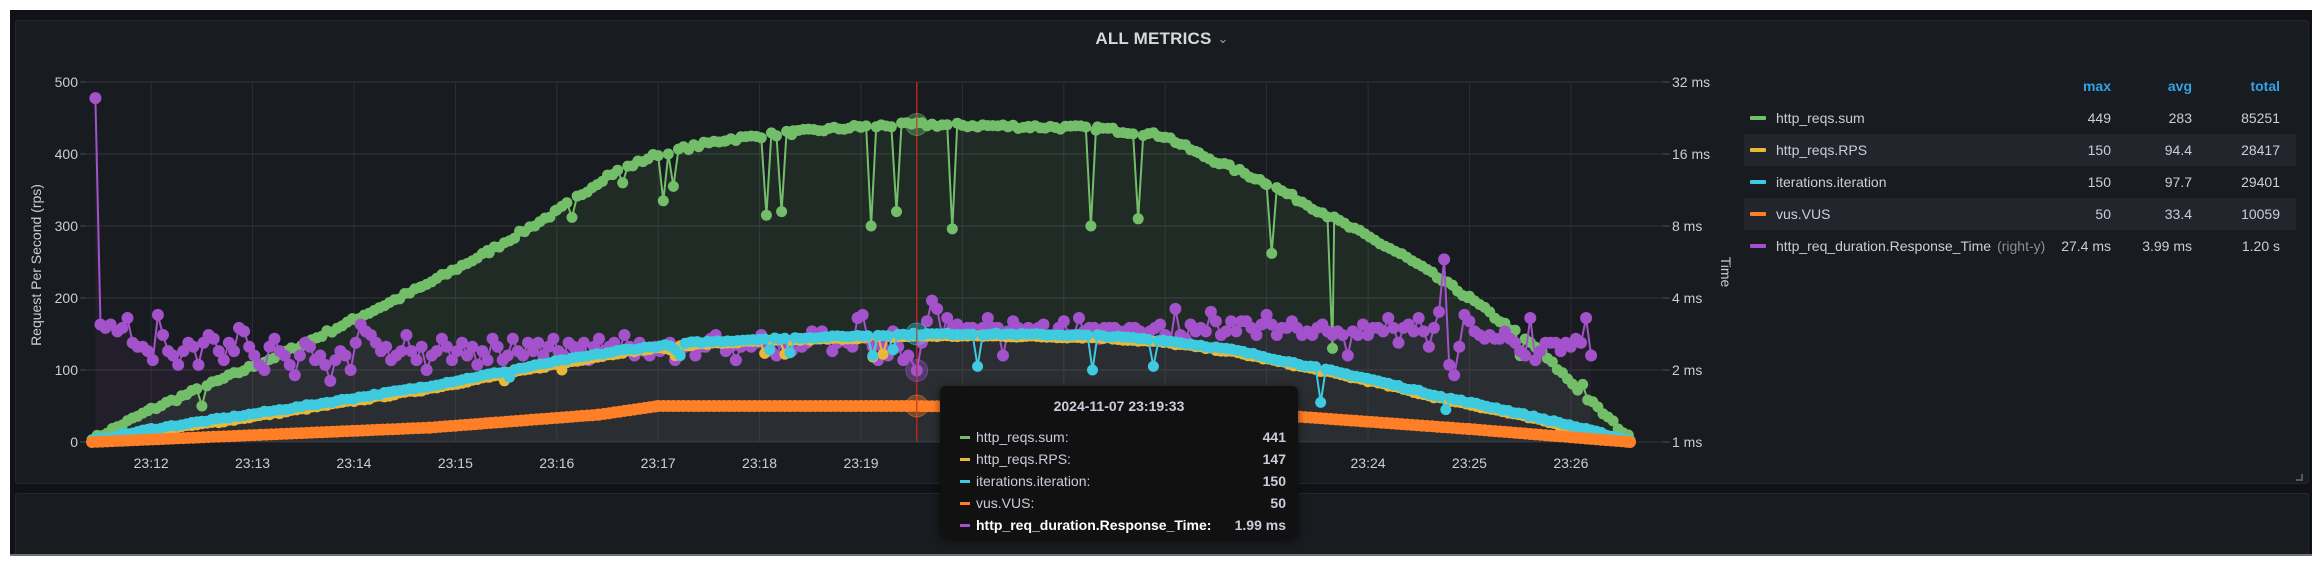  I want to click on y-tick-left: 300, so click(66, 226).